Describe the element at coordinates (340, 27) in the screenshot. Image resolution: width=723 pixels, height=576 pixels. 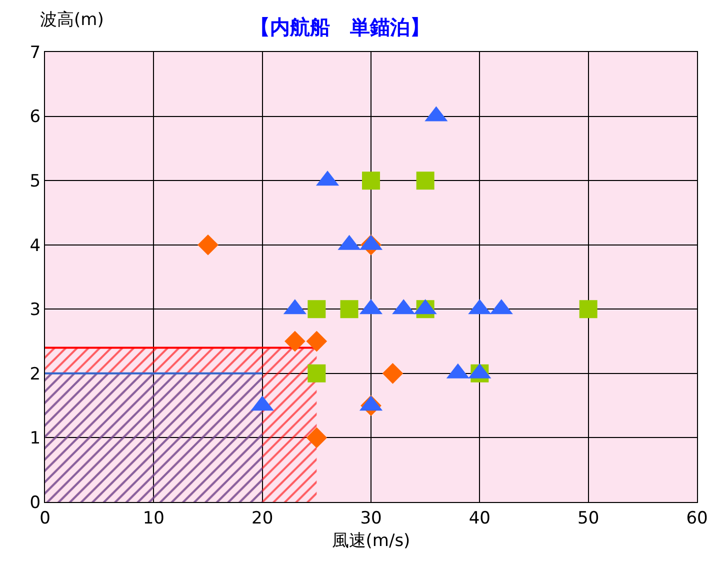
I see `chart-title: 【内航船 単錨泊】` at that location.